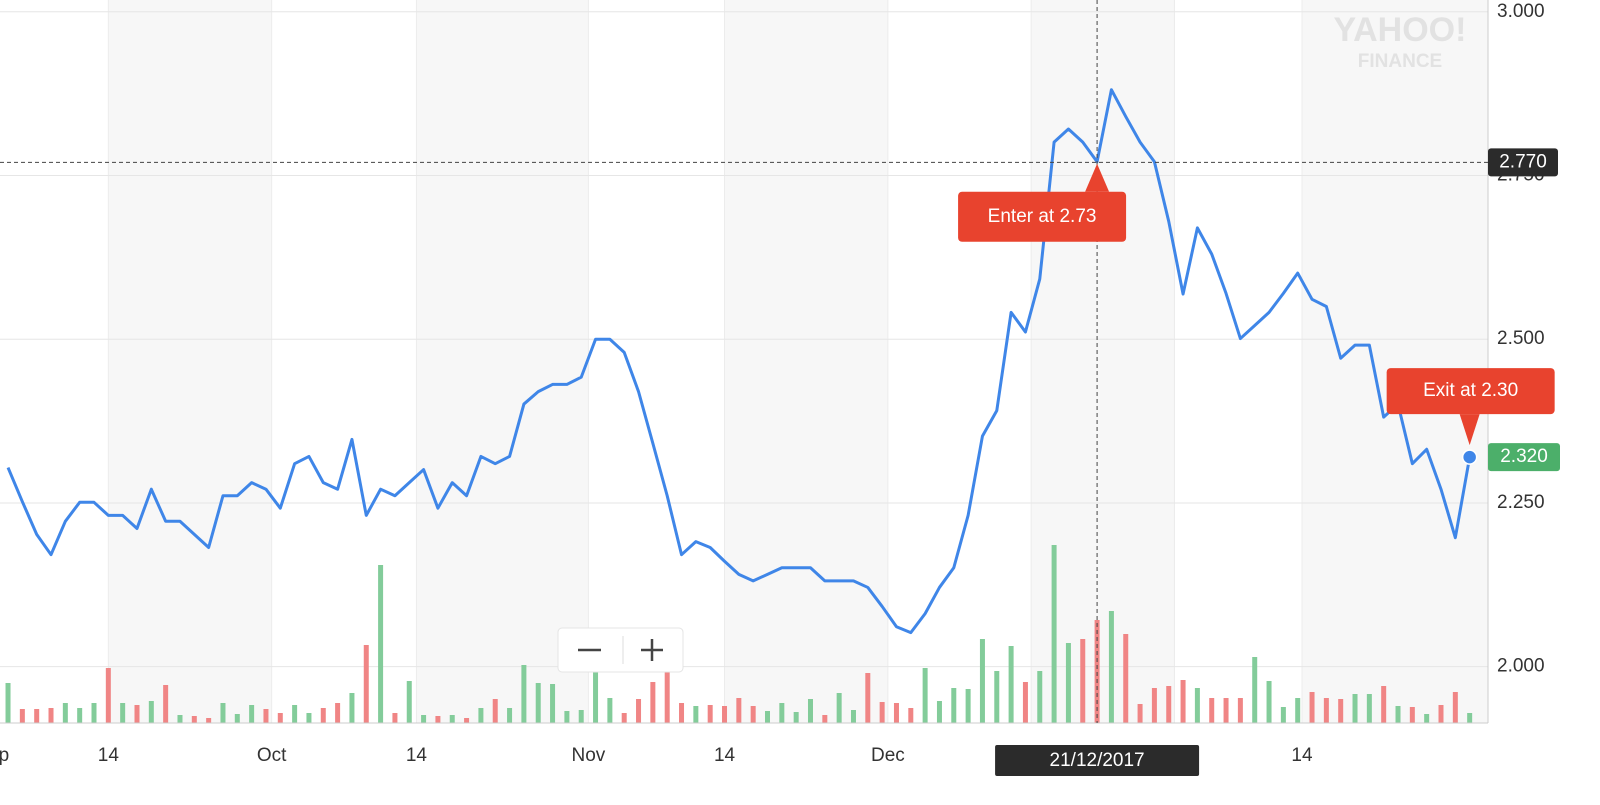  I want to click on y-tick-label: 2.500, so click(1521, 338).